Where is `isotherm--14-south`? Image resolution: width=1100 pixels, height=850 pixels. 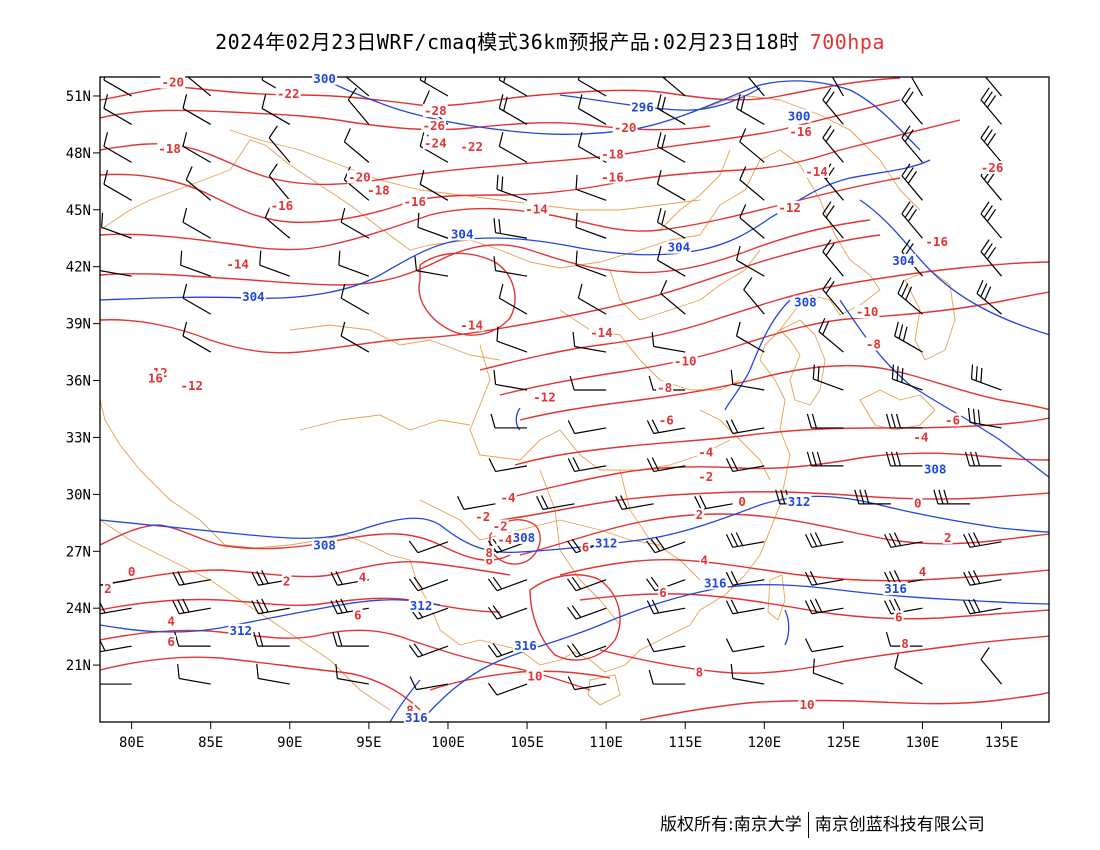 isotherm--14-south is located at coordinates (485, 252).